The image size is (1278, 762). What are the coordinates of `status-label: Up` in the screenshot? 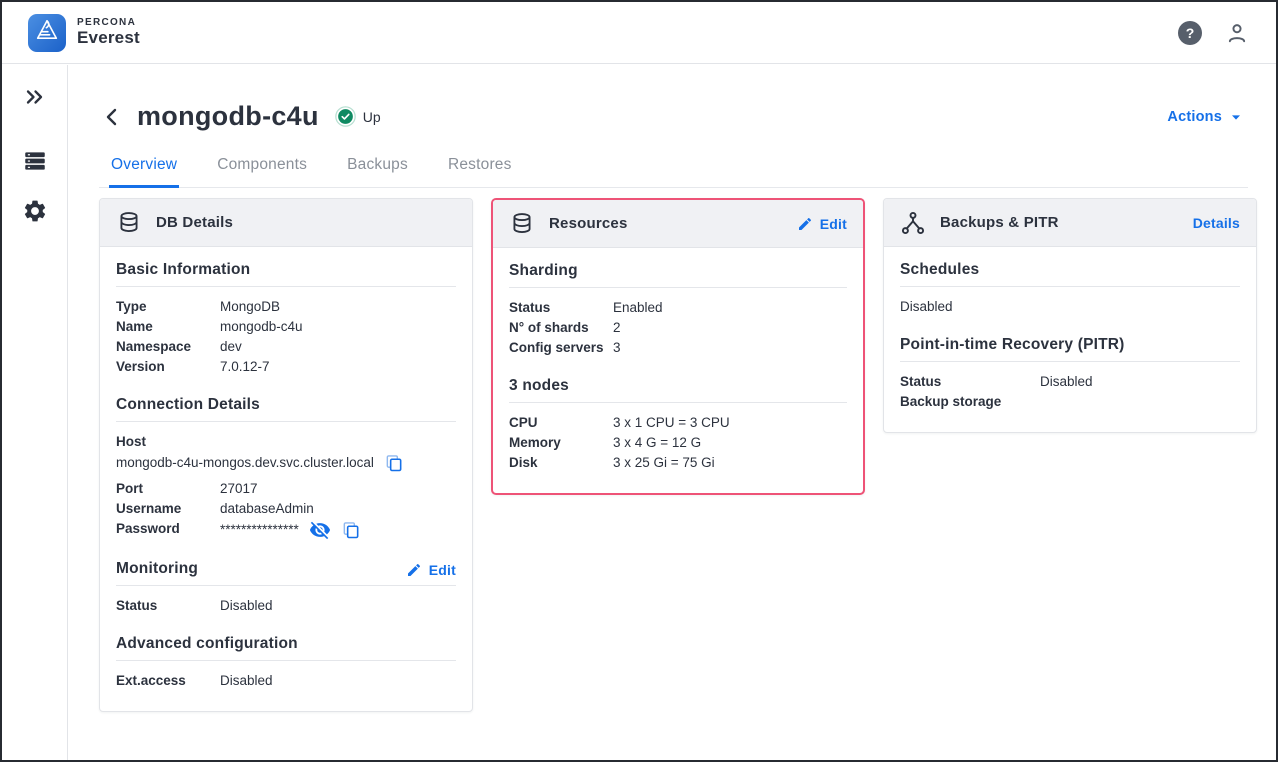 It's located at (371, 116).